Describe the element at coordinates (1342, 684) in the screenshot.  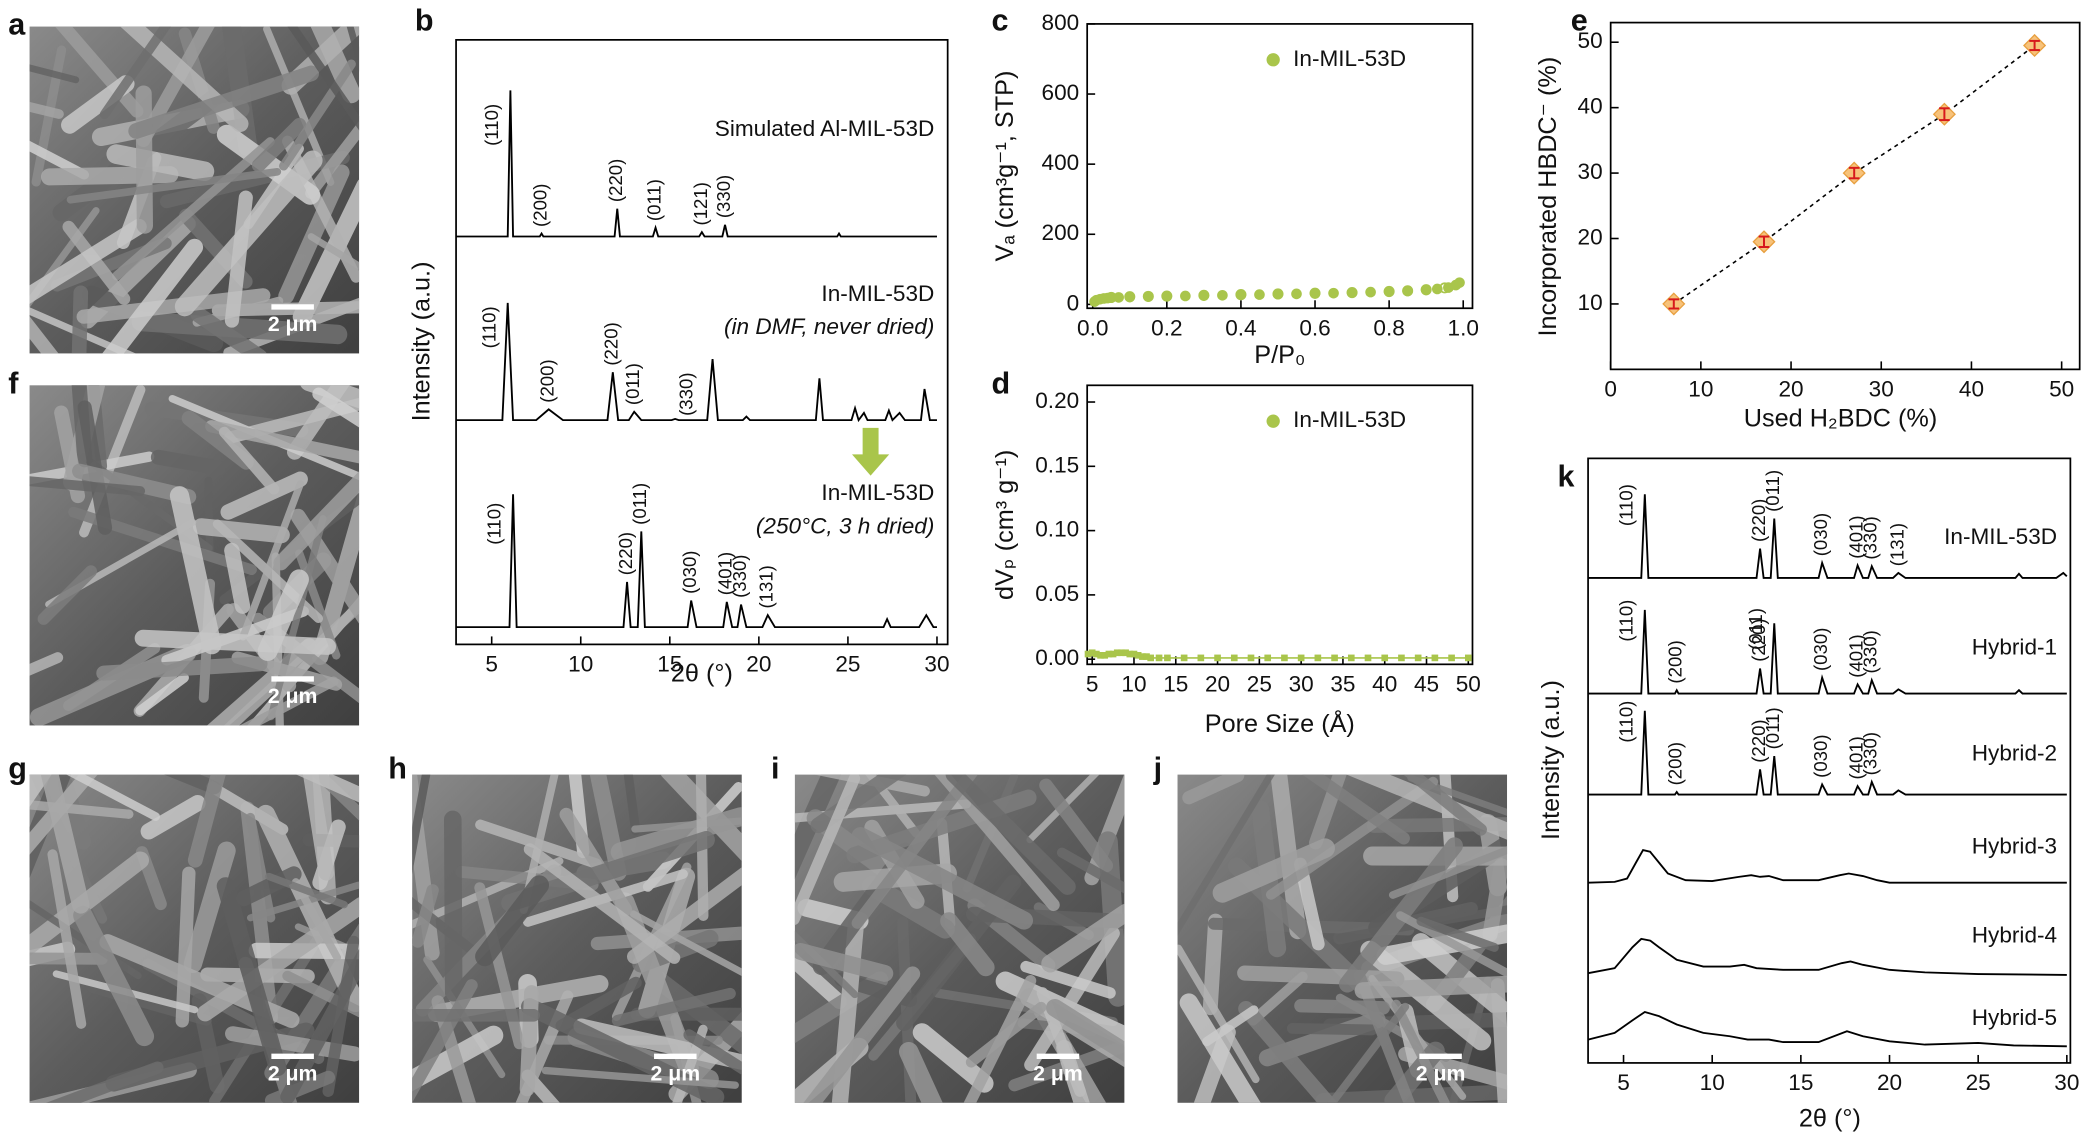
I see `x-tick-label: 35` at that location.